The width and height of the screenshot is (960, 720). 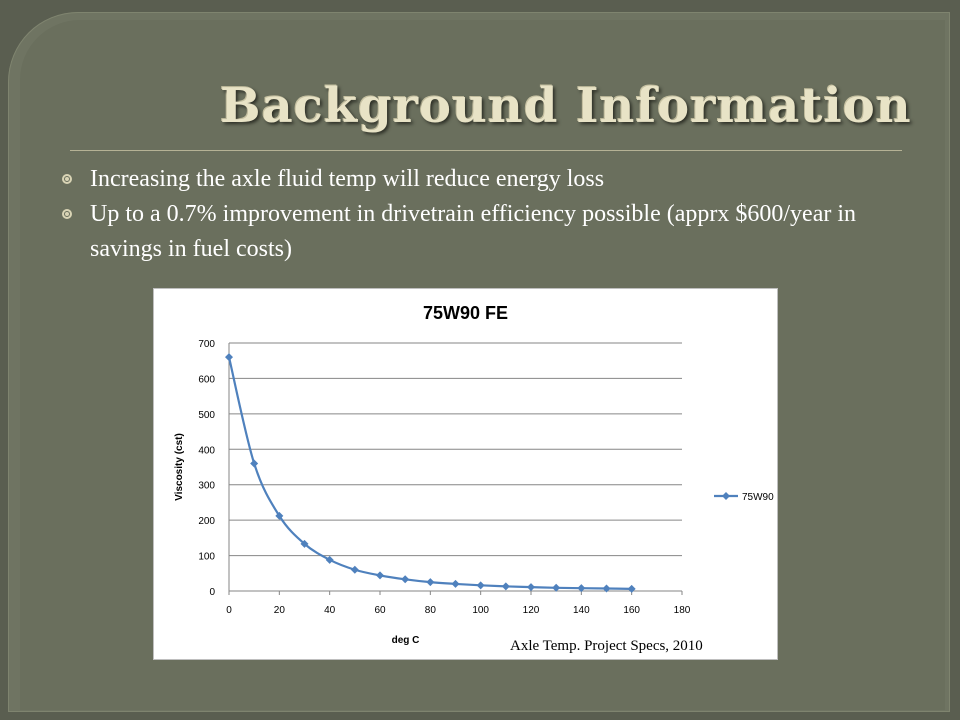 What do you see at coordinates (206, 344) in the screenshot?
I see `y-tick-label: 700` at bounding box center [206, 344].